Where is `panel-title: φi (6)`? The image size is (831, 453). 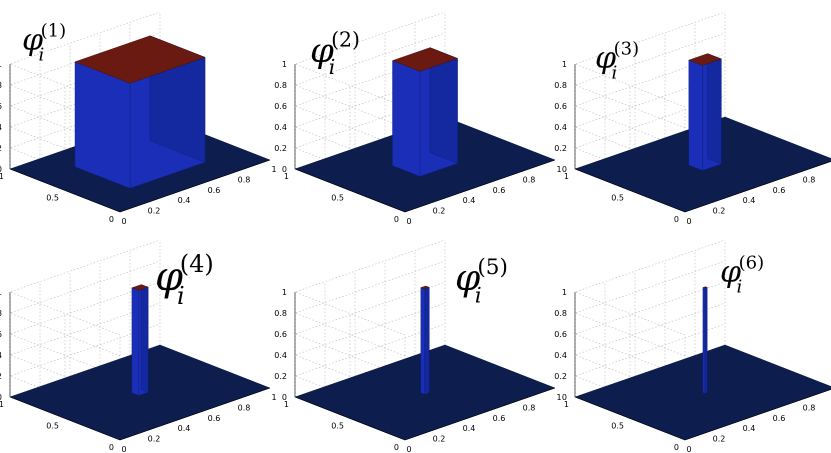 panel-title: φi (6) is located at coordinates (742, 275).